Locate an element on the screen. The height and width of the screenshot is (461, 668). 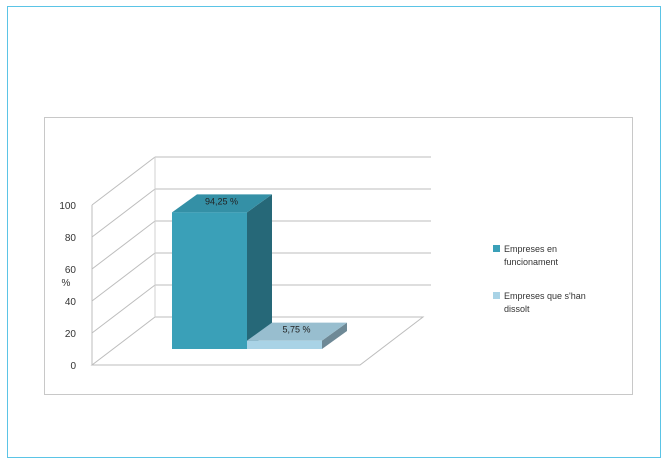
y-tick-label: 100 is located at coordinates (67, 206).